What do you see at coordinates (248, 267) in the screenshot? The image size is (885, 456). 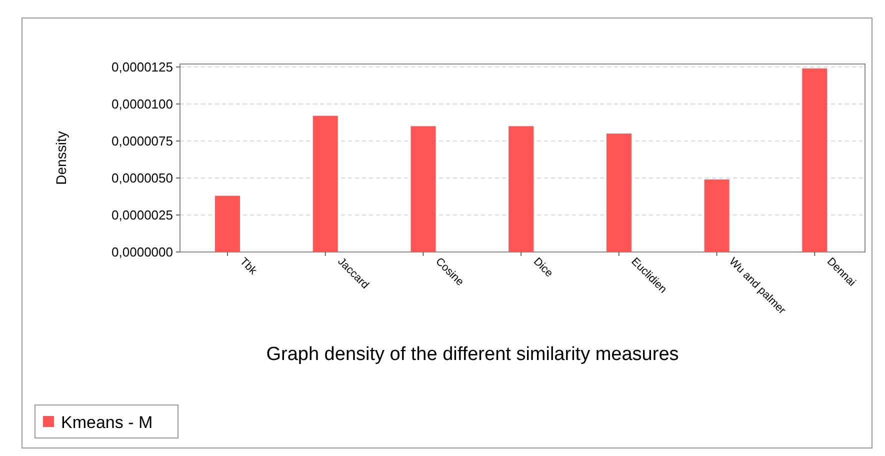 I see `x-tick-label: Tbk` at bounding box center [248, 267].